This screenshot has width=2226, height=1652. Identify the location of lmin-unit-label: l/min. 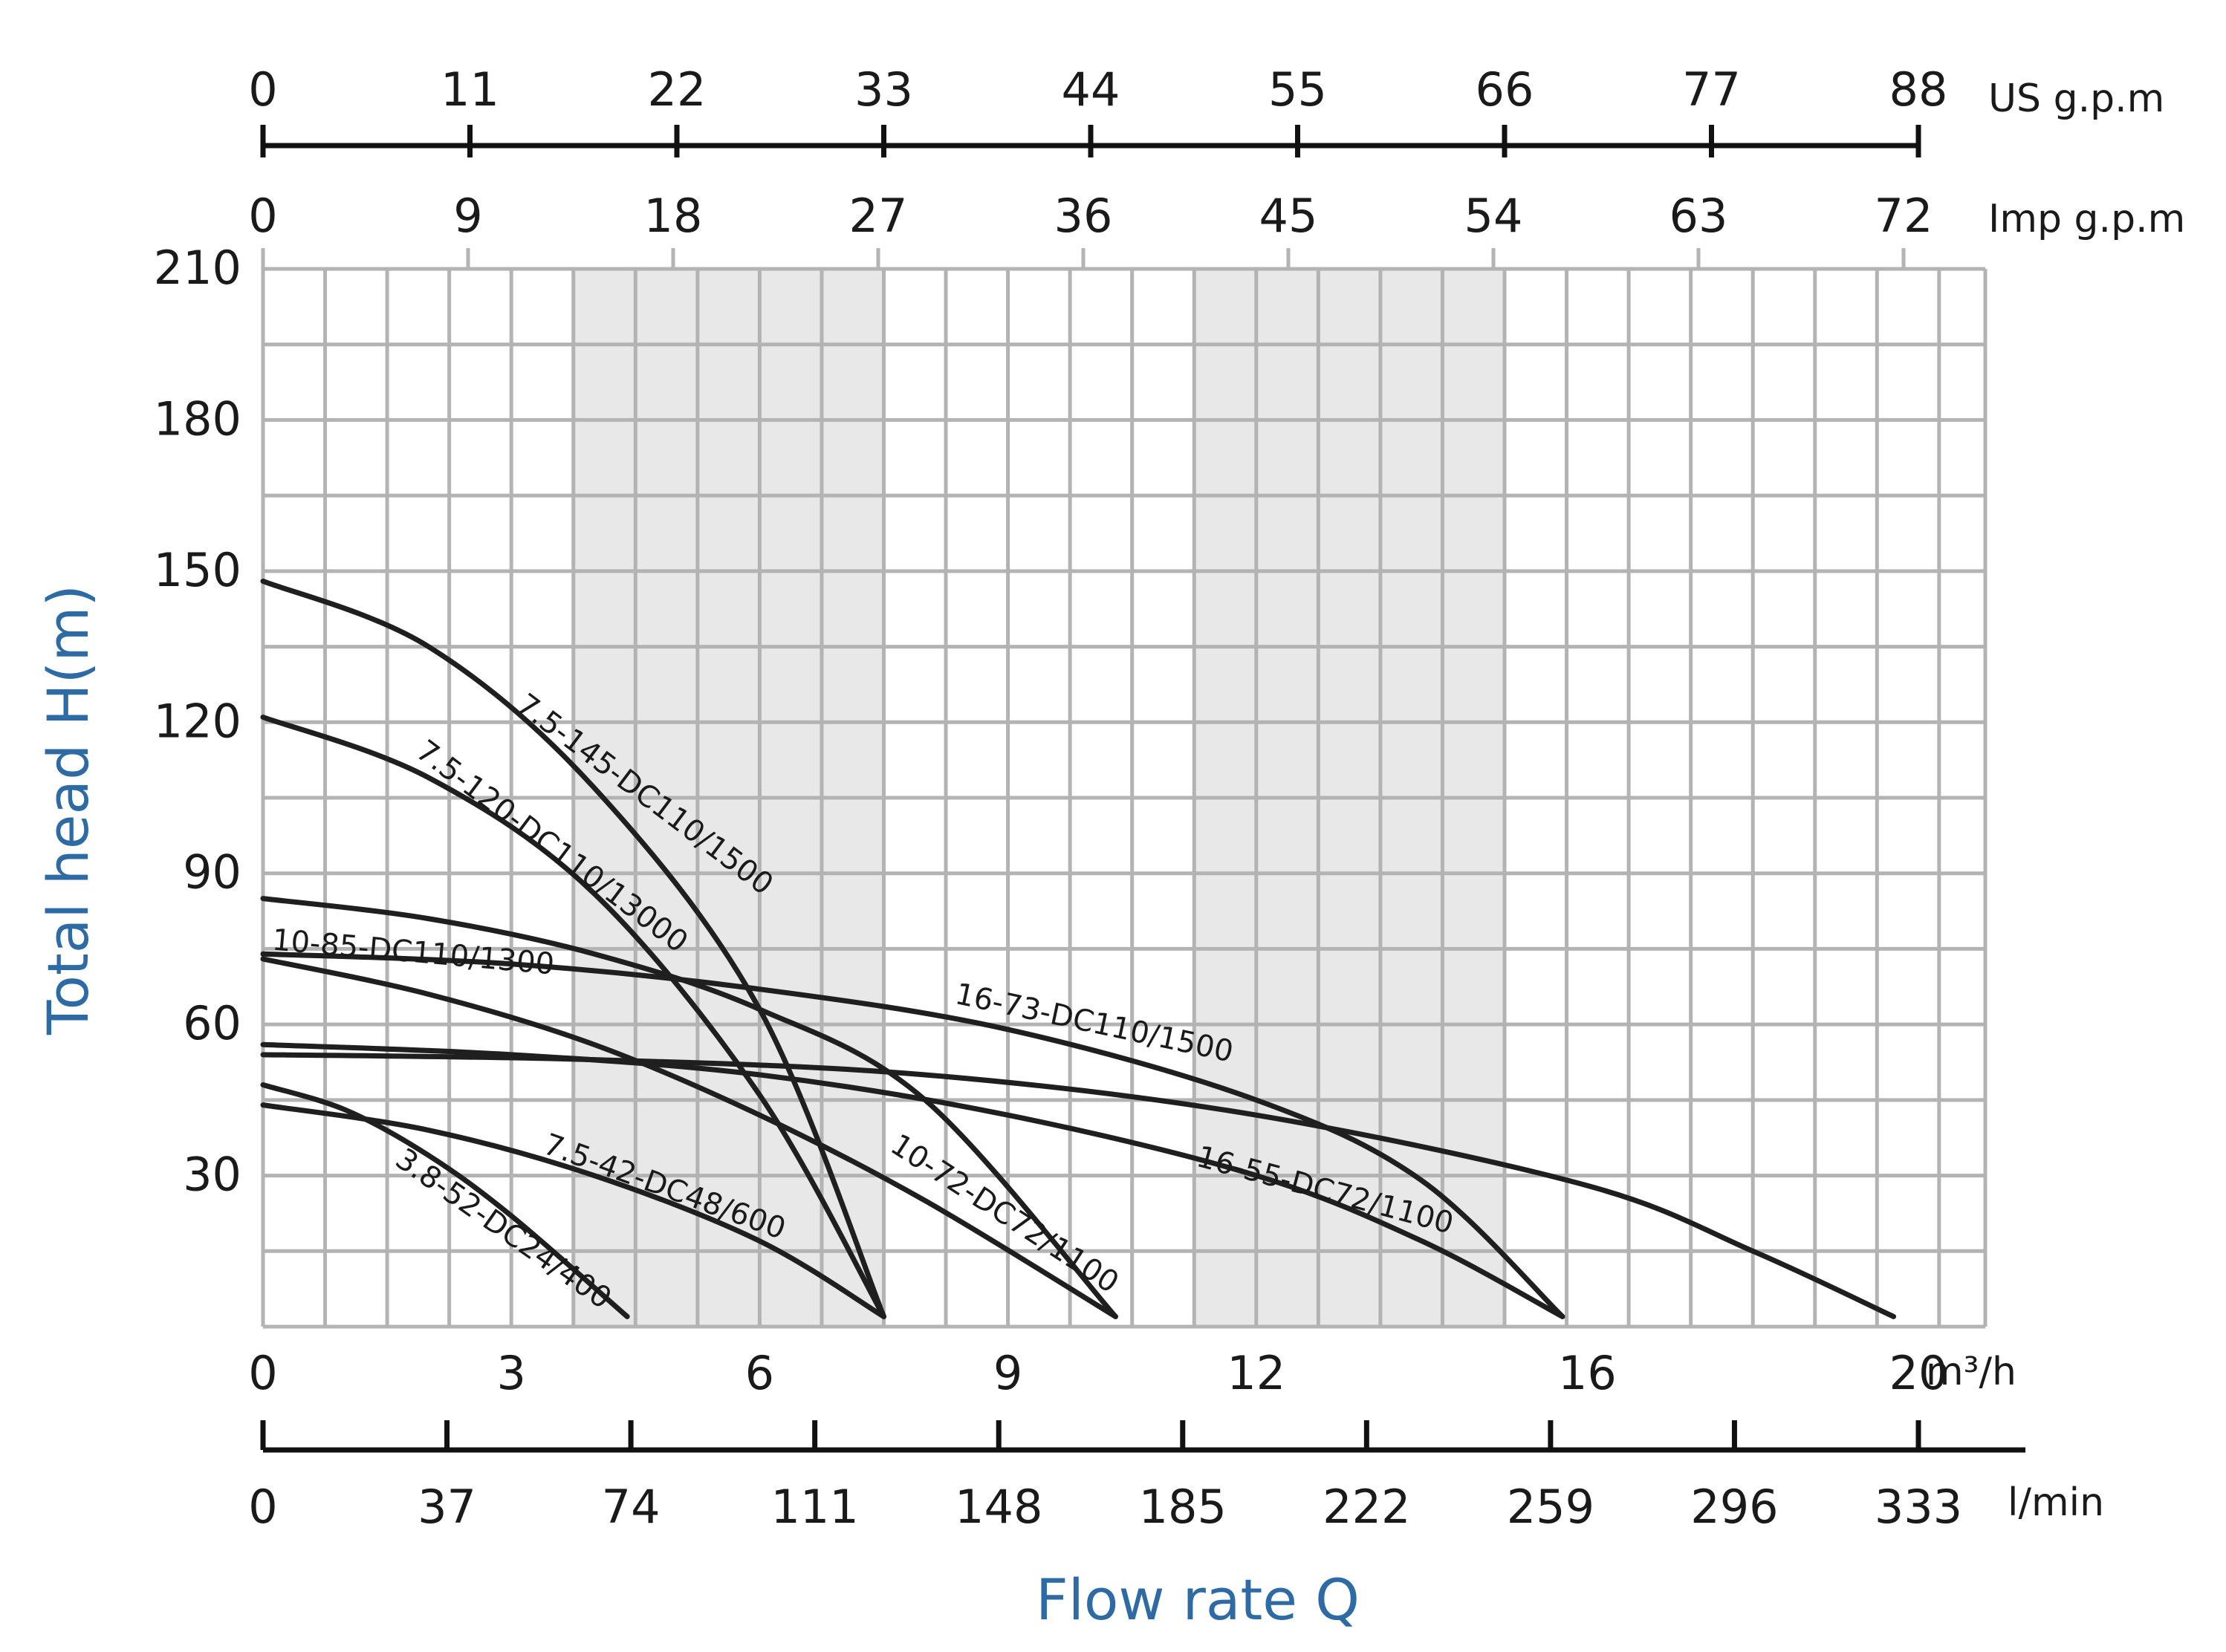
(2056, 1503).